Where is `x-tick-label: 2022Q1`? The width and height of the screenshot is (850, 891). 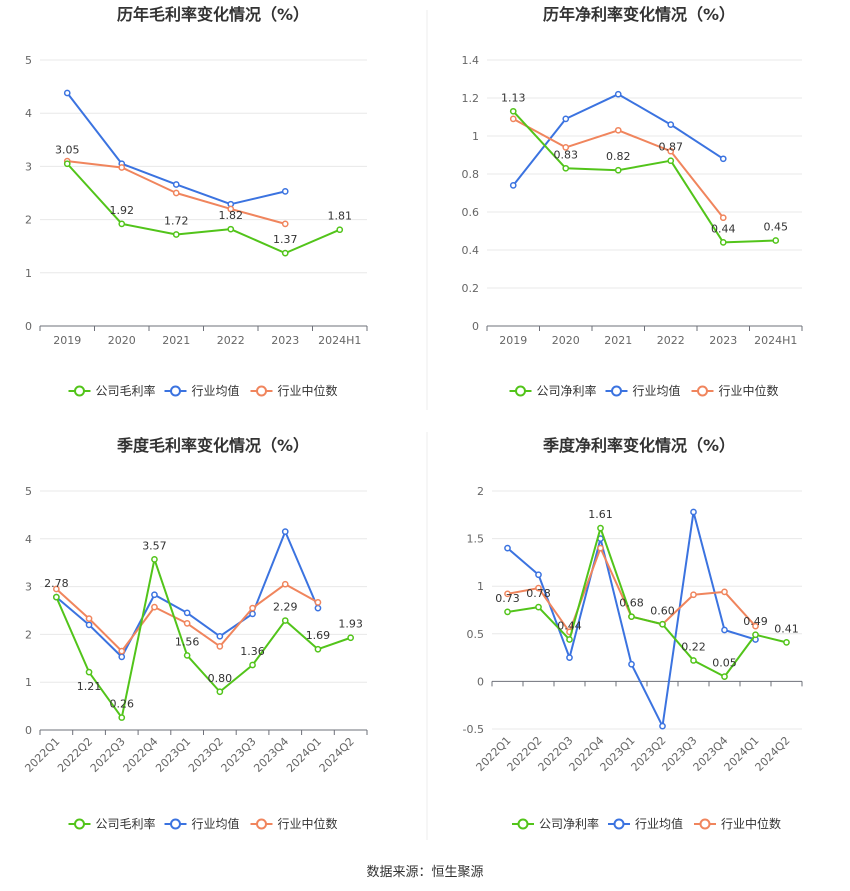 x-tick-label: 2022Q1 is located at coordinates (42, 755).